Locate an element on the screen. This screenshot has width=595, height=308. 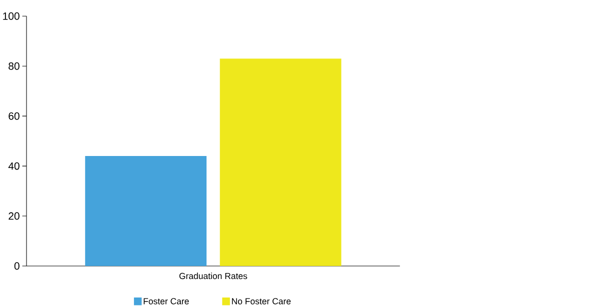
y-tick-label: 20 is located at coordinates (14, 216).